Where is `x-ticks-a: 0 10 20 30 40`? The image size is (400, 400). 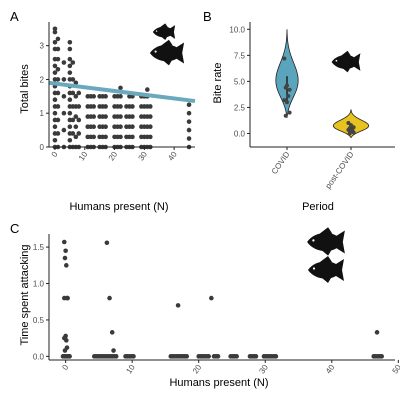
x-ticks-a: 0 10 20 30 40 is located at coordinates (114, 154).